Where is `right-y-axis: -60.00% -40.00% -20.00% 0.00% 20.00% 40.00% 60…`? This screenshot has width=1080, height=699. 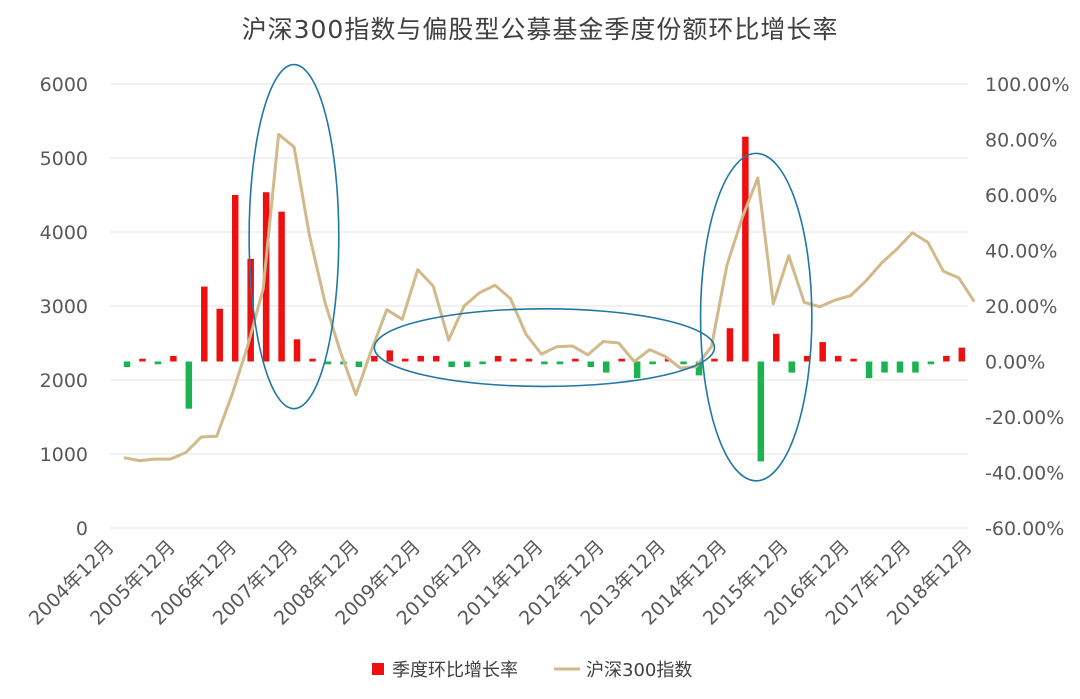 right-y-axis: -60.00% -40.00% -20.00% 0.00% 20.00% 40.00% 60… is located at coordinates (1027, 307).